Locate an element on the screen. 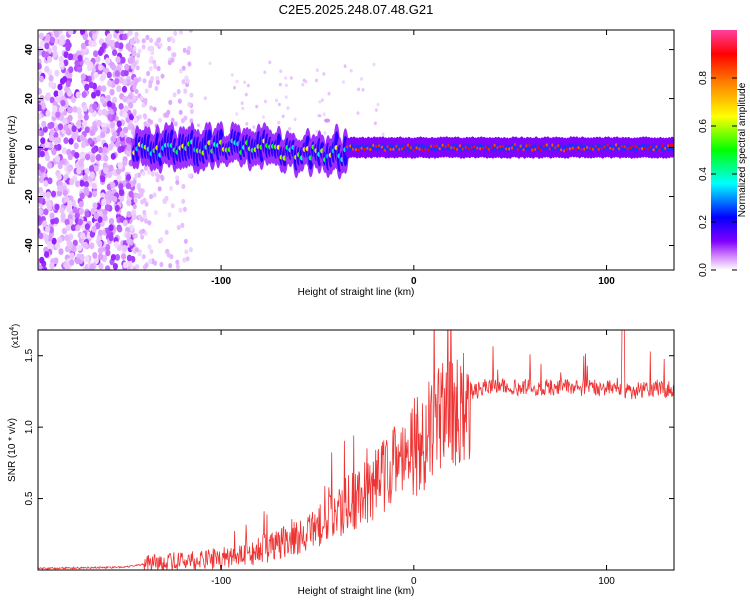  snr-xtick-label: 0 is located at coordinates (414, 581).